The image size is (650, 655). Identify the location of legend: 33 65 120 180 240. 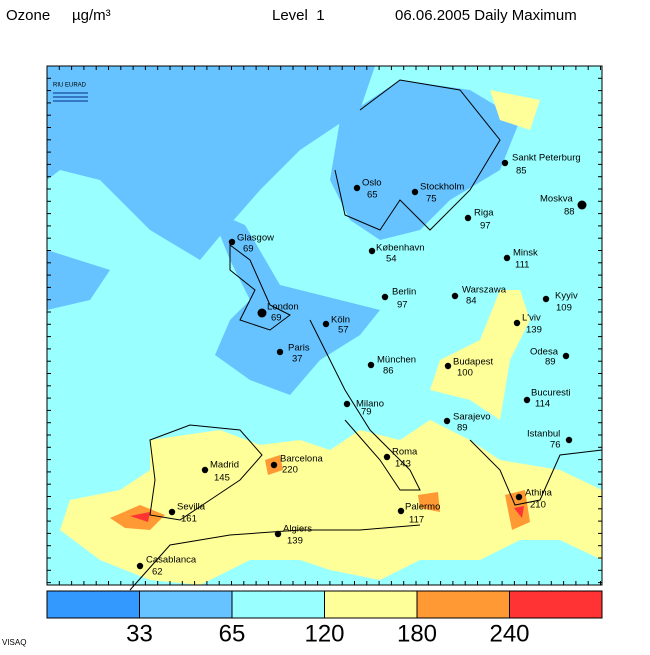
(324, 618).